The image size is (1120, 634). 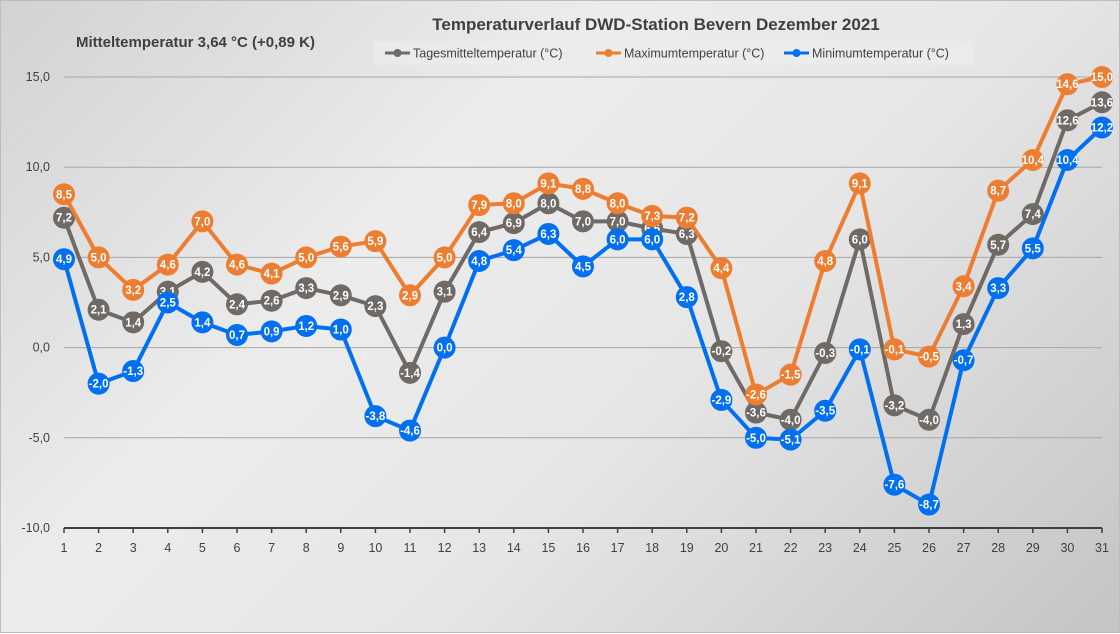 What do you see at coordinates (445, 349) in the screenshot?
I see `data-label: 0,0` at bounding box center [445, 349].